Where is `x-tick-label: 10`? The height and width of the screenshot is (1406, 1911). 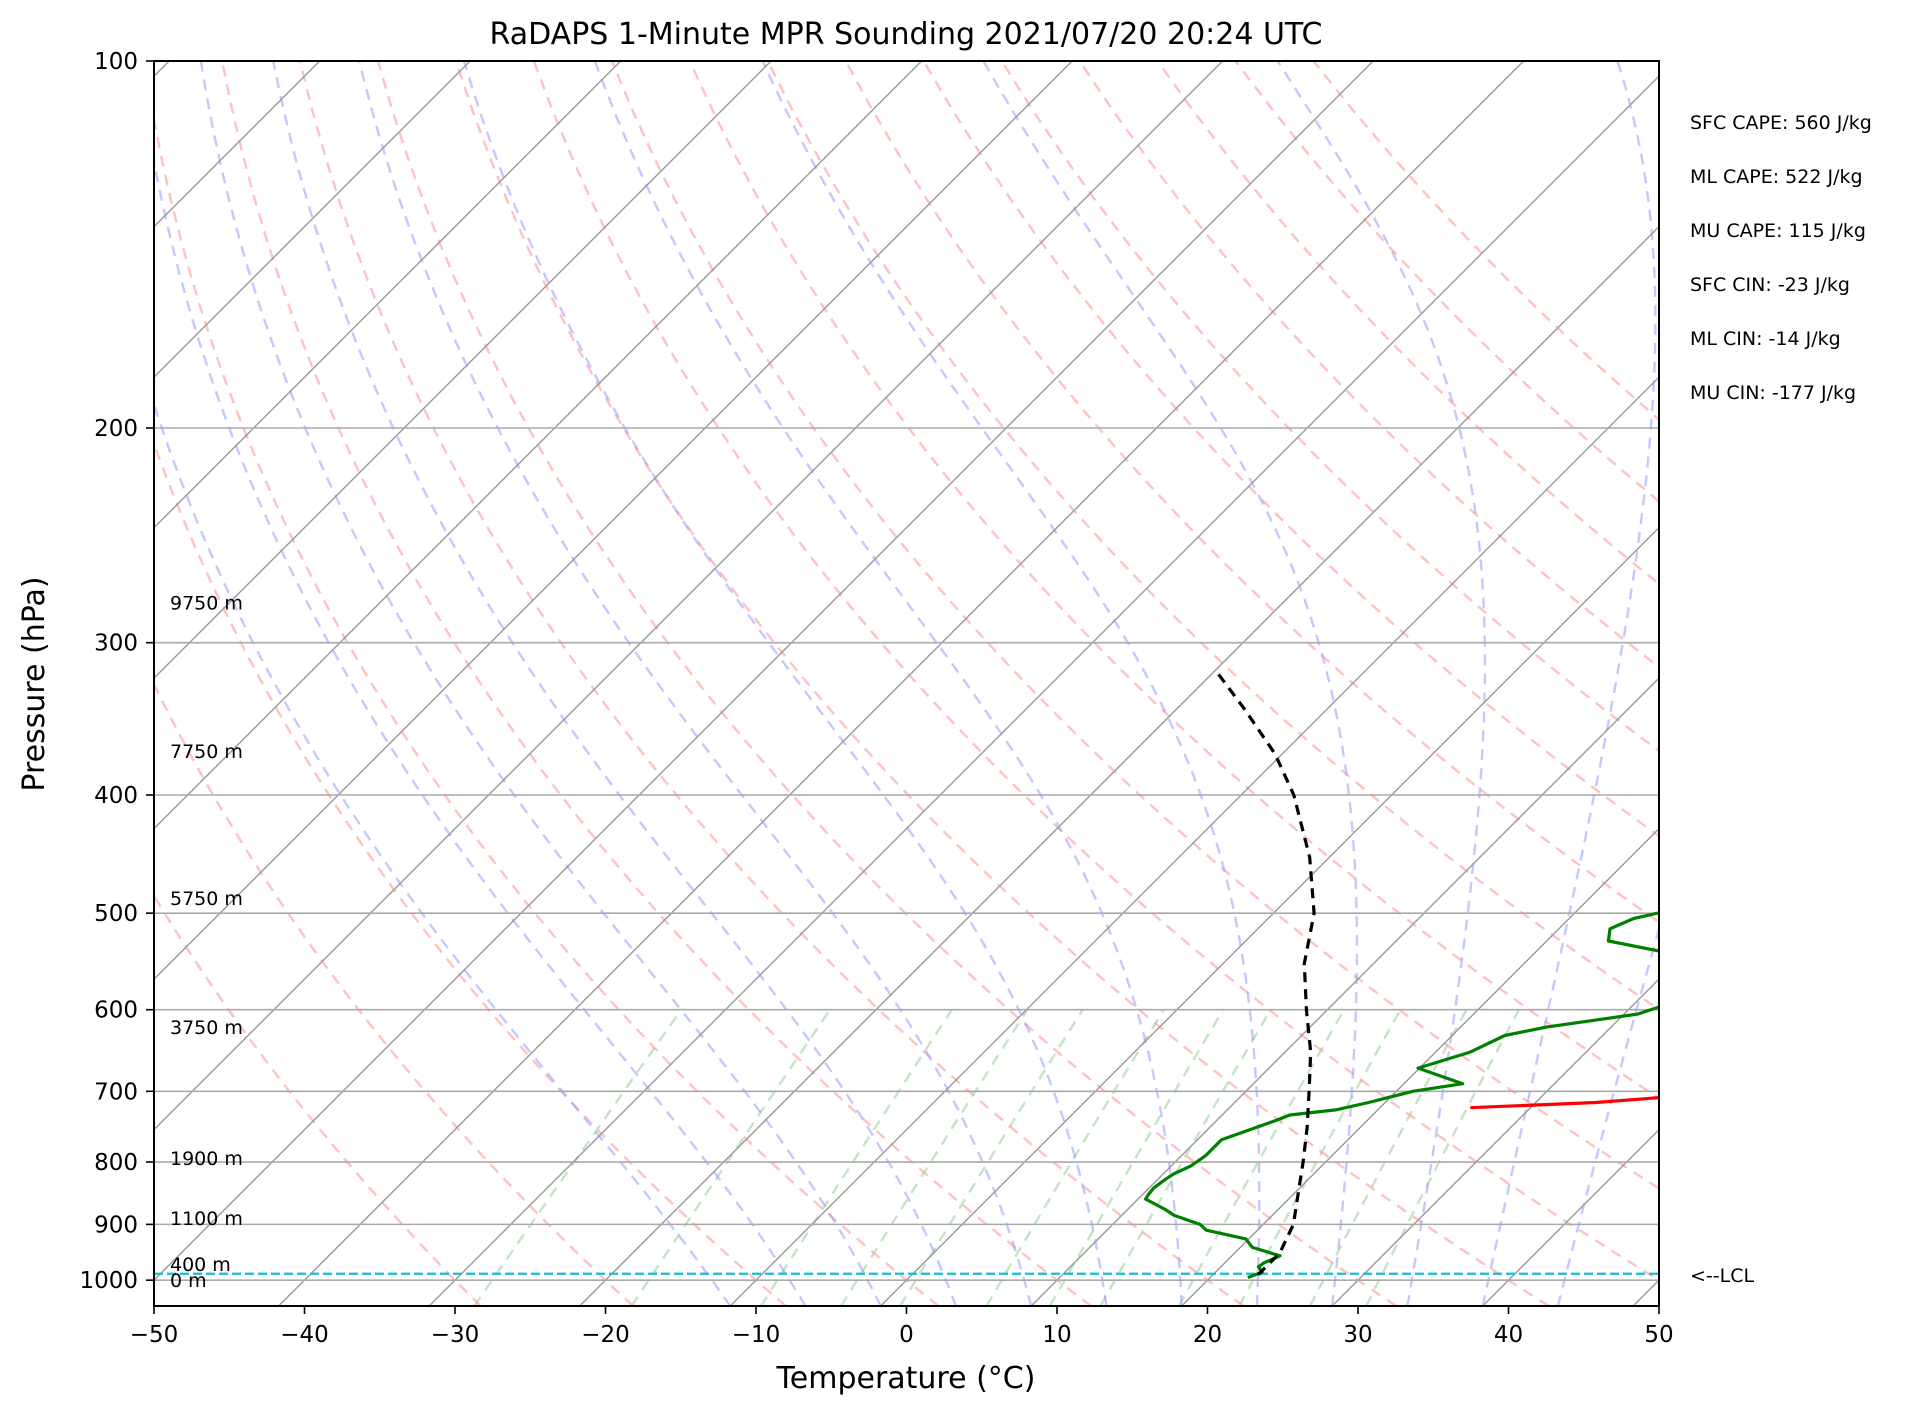 x-tick-label: 10 is located at coordinates (1056, 1335).